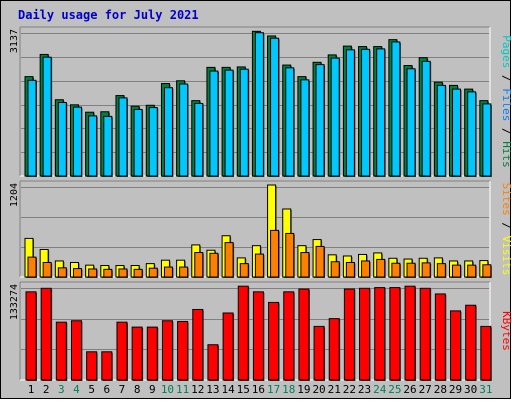 The image size is (512, 404). Describe the element at coordinates (440, 389) in the screenshot. I see `day-tick-label: 28` at that location.